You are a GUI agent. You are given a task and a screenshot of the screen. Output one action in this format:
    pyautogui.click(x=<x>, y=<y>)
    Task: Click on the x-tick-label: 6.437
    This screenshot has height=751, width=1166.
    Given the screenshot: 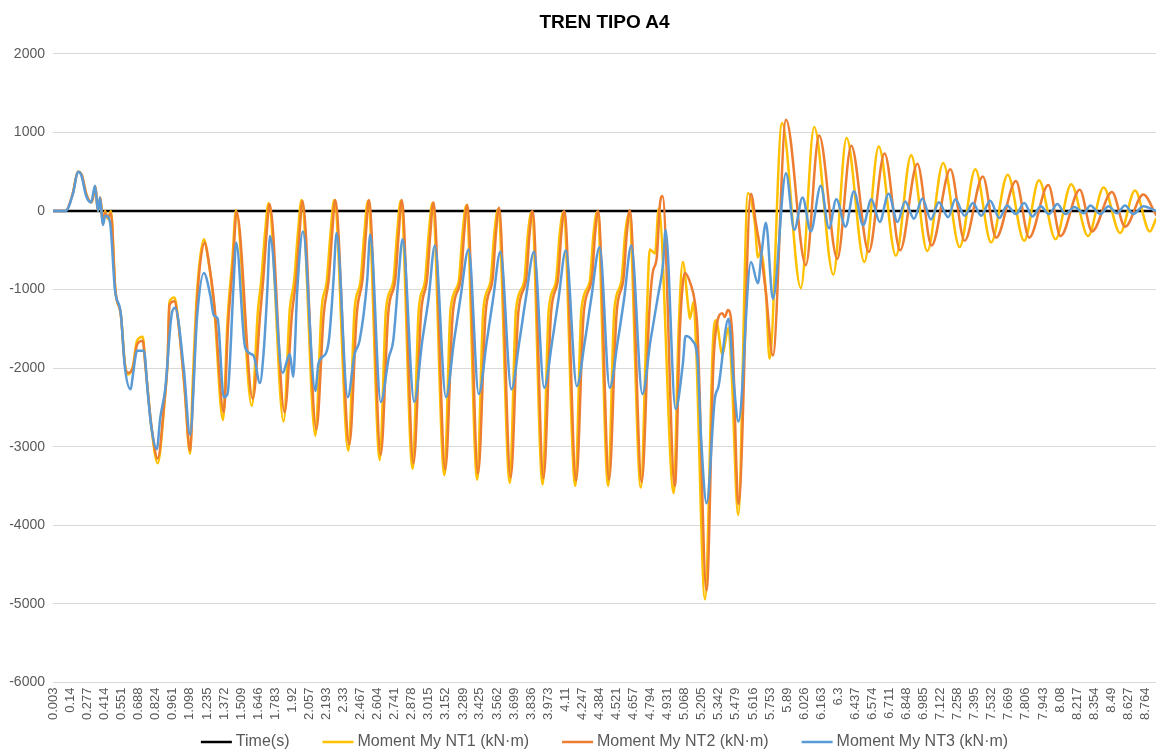 What is the action you would take?
    pyautogui.click(x=854, y=704)
    